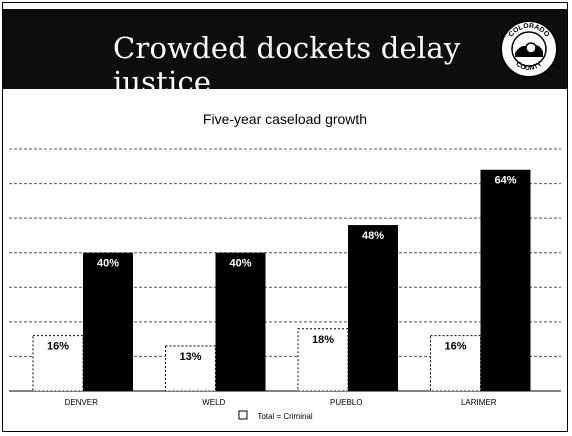 The image size is (572, 436). Describe the element at coordinates (323, 340) in the screenshot. I see `data-label-total: 18%` at that location.